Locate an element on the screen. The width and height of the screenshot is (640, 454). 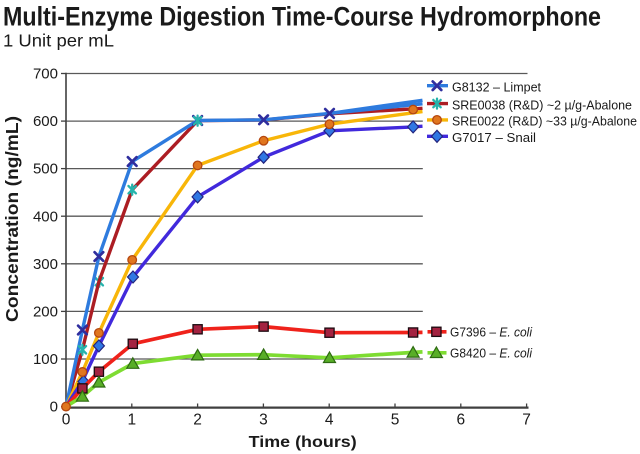
svg-text: 7 is located at coordinates (526, 420).